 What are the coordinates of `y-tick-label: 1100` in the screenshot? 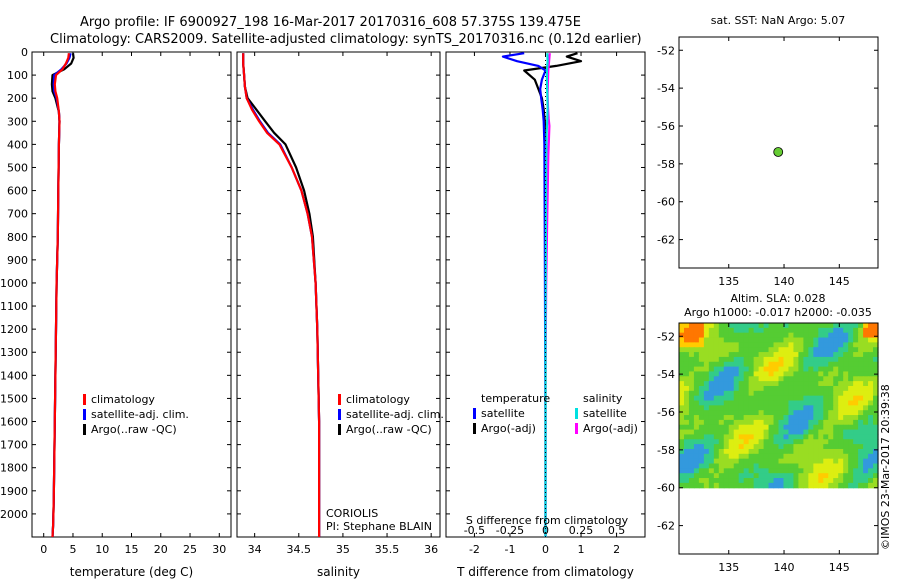 It's located at (14, 306).